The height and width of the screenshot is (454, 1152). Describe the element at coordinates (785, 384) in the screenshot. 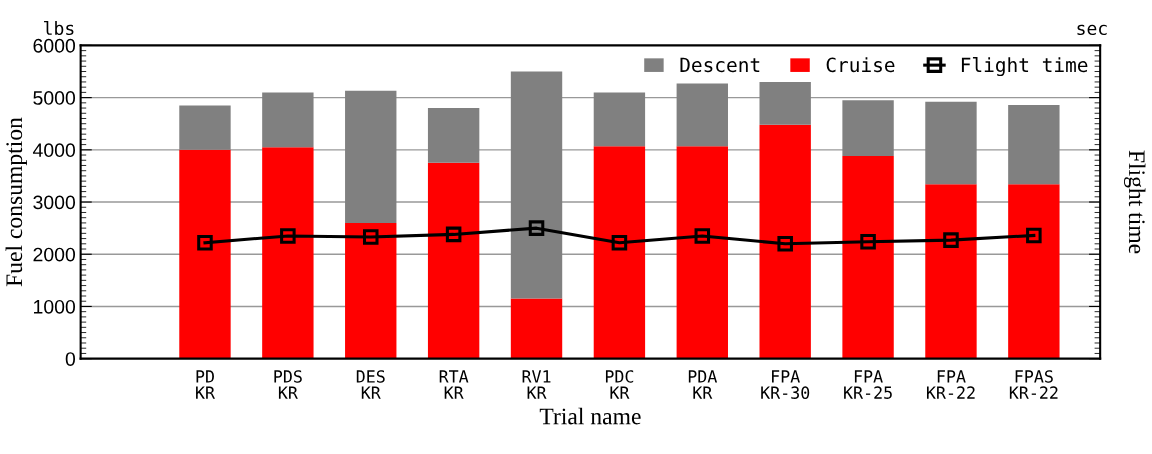

I see `x-tick-label: FPA KR-30` at that location.